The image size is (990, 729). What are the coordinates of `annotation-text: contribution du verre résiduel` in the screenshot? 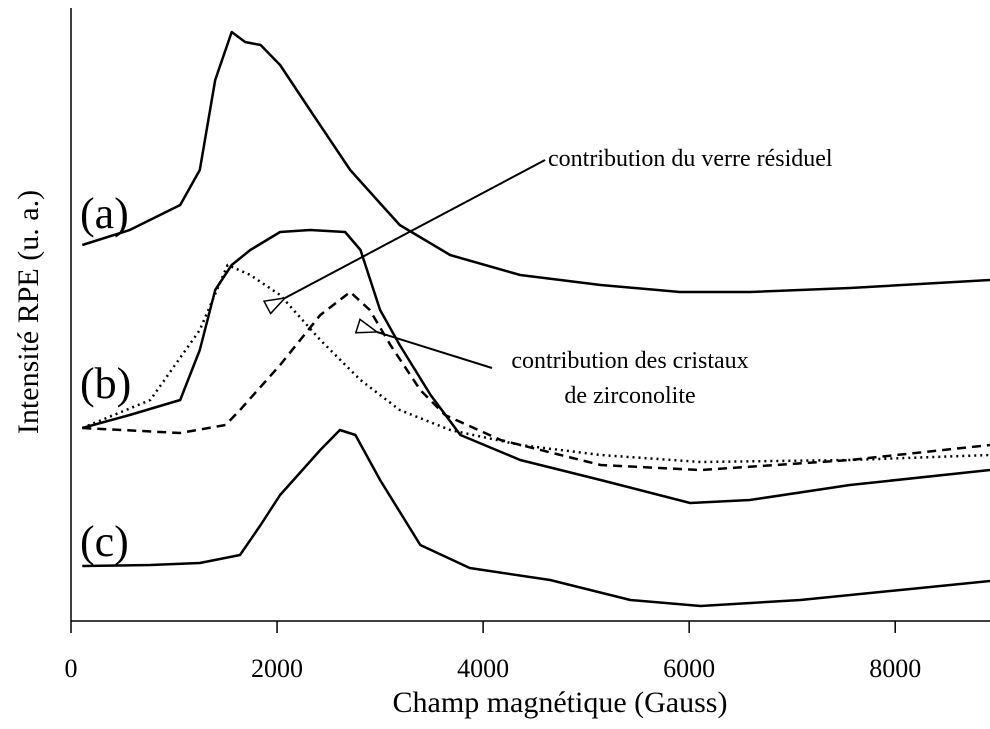 It's located at (690, 159).